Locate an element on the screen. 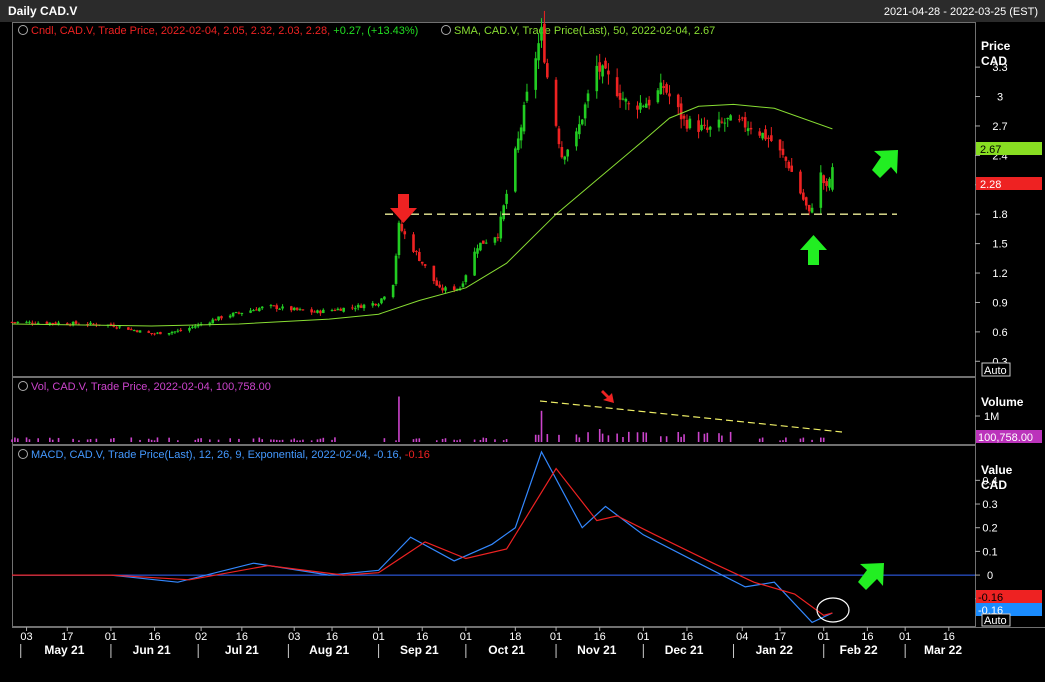  day-tick-label: 02 is located at coordinates (201, 637).